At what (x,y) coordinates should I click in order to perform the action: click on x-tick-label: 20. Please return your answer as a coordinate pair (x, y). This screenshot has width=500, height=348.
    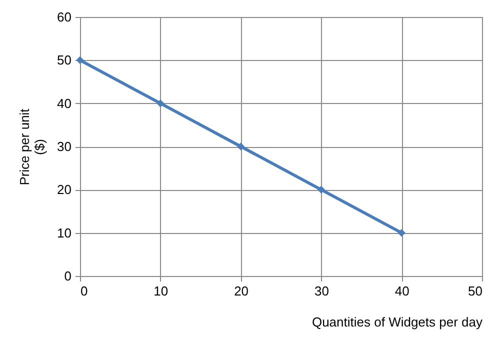
    Looking at the image, I should click on (241, 291).